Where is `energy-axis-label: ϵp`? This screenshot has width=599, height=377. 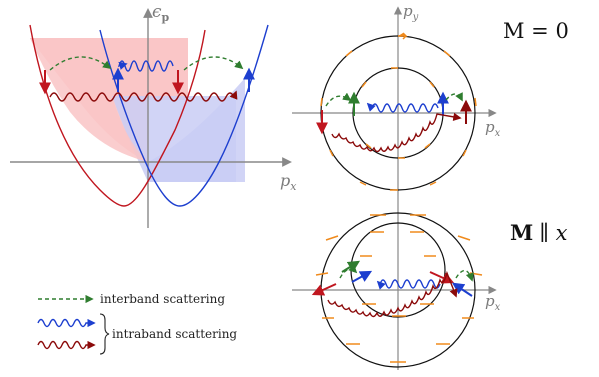 energy-axis-label: ϵp is located at coordinates (161, 13).